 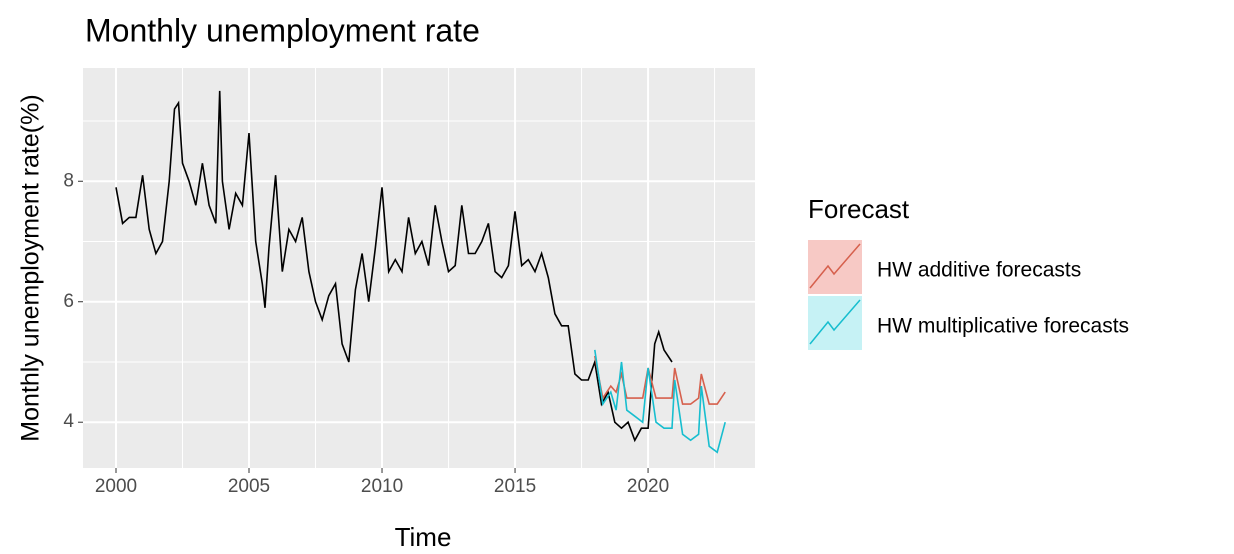 What do you see at coordinates (515, 486) in the screenshot?
I see `x-tick-label: 2015` at bounding box center [515, 486].